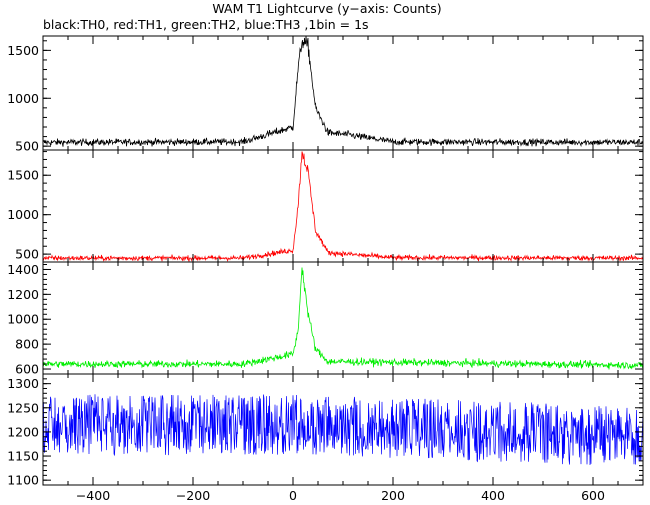  I want to click on chart-title: WAM T1 Lightcurve (y−axis: Counts), so click(326, 8).